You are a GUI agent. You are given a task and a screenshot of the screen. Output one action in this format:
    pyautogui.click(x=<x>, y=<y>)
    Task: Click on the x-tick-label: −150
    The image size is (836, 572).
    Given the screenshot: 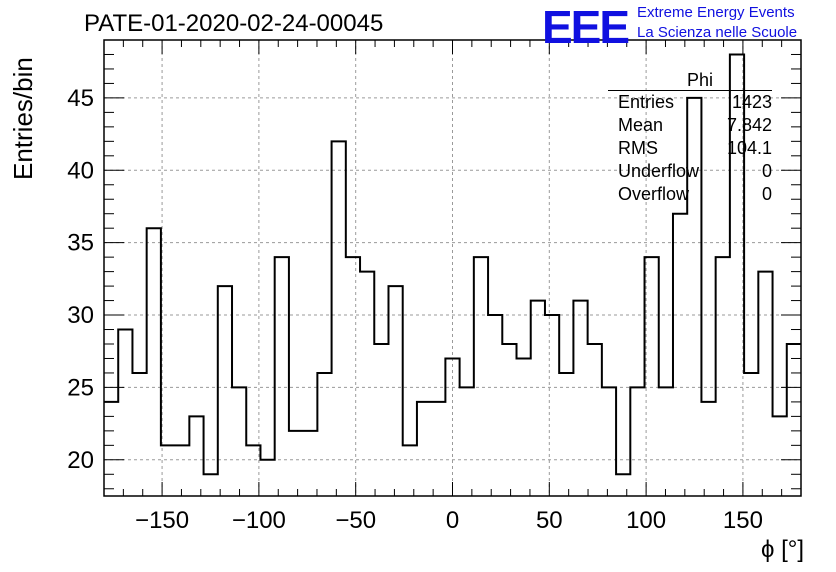 What is the action you would take?
    pyautogui.click(x=162, y=520)
    